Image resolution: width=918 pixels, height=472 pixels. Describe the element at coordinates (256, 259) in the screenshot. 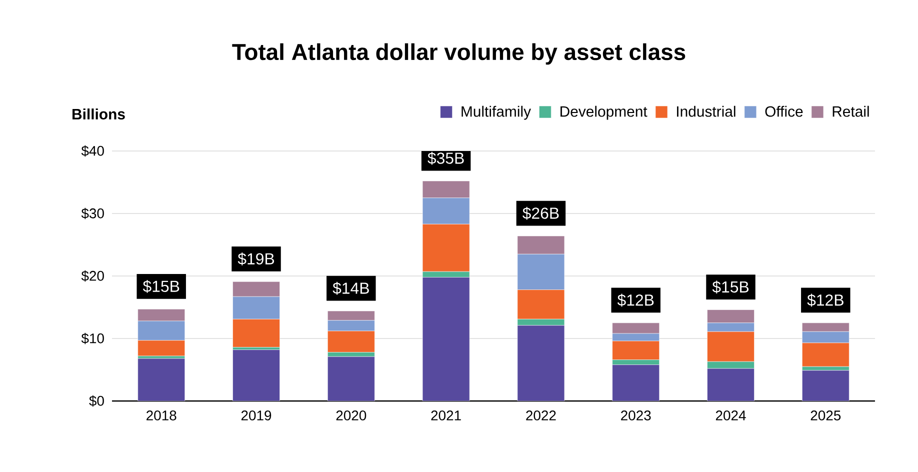

I see `total-label: $19B` at that location.